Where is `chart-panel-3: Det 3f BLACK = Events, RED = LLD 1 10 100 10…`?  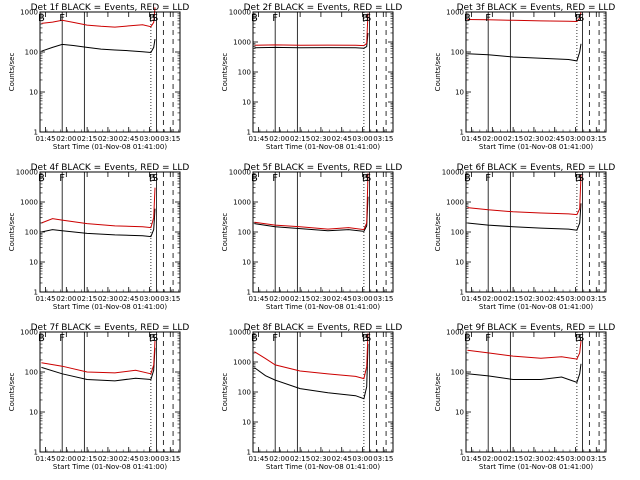 chart-panel-3: Det 3f BLACK = Events, RED = LLD 1 10 100 10… is located at coordinates (524, 77).